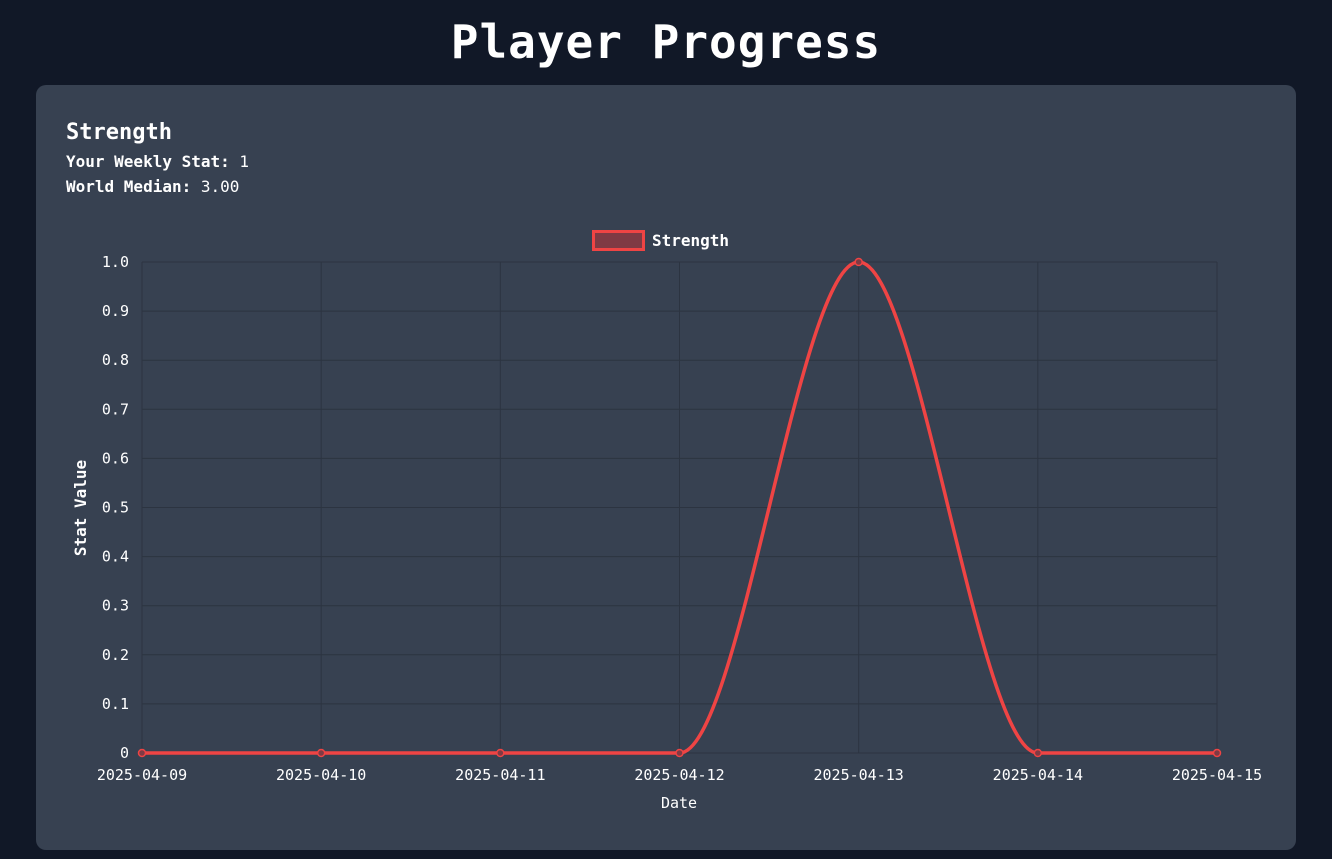 Image resolution: width=1332 pixels, height=859 pixels. I want to click on y-tick-label: 0.8, so click(115, 360).